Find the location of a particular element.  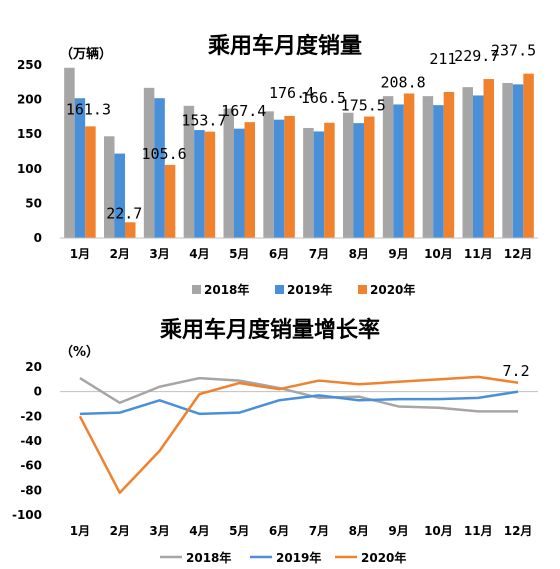

bar-legend-label: 2018年 is located at coordinates (226, 289).